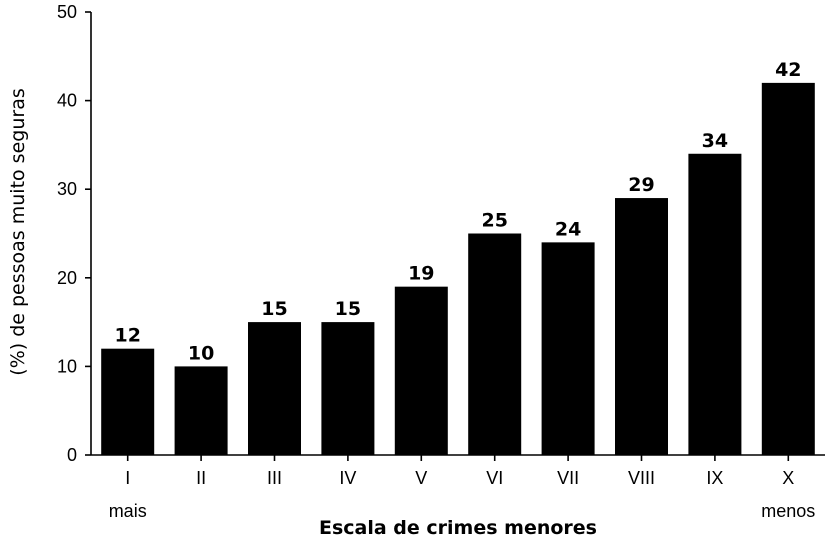 The width and height of the screenshot is (826, 544). Describe the element at coordinates (494, 221) in the screenshot. I see `data-label: 25` at that location.